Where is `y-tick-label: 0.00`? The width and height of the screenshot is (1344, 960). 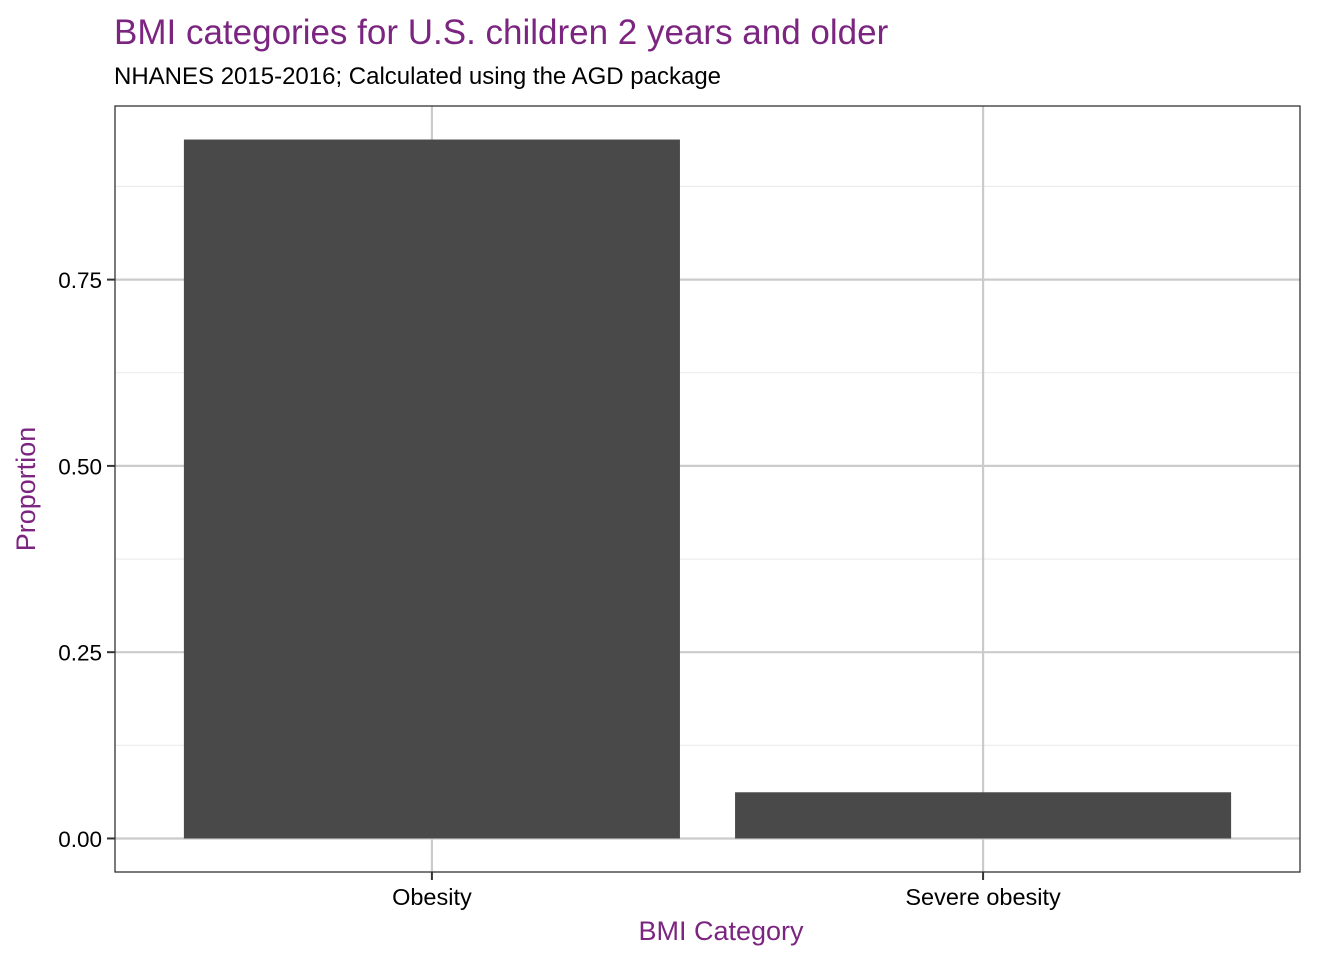 y-tick-label: 0.00 is located at coordinates (80, 839).